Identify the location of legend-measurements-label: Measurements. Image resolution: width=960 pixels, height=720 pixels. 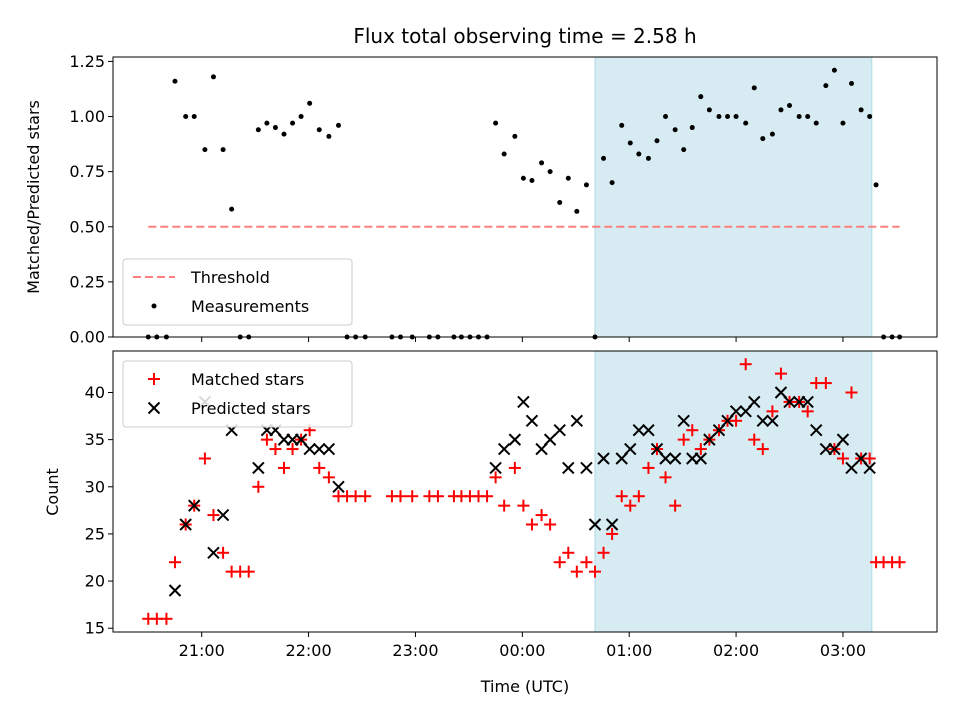
(250, 306).